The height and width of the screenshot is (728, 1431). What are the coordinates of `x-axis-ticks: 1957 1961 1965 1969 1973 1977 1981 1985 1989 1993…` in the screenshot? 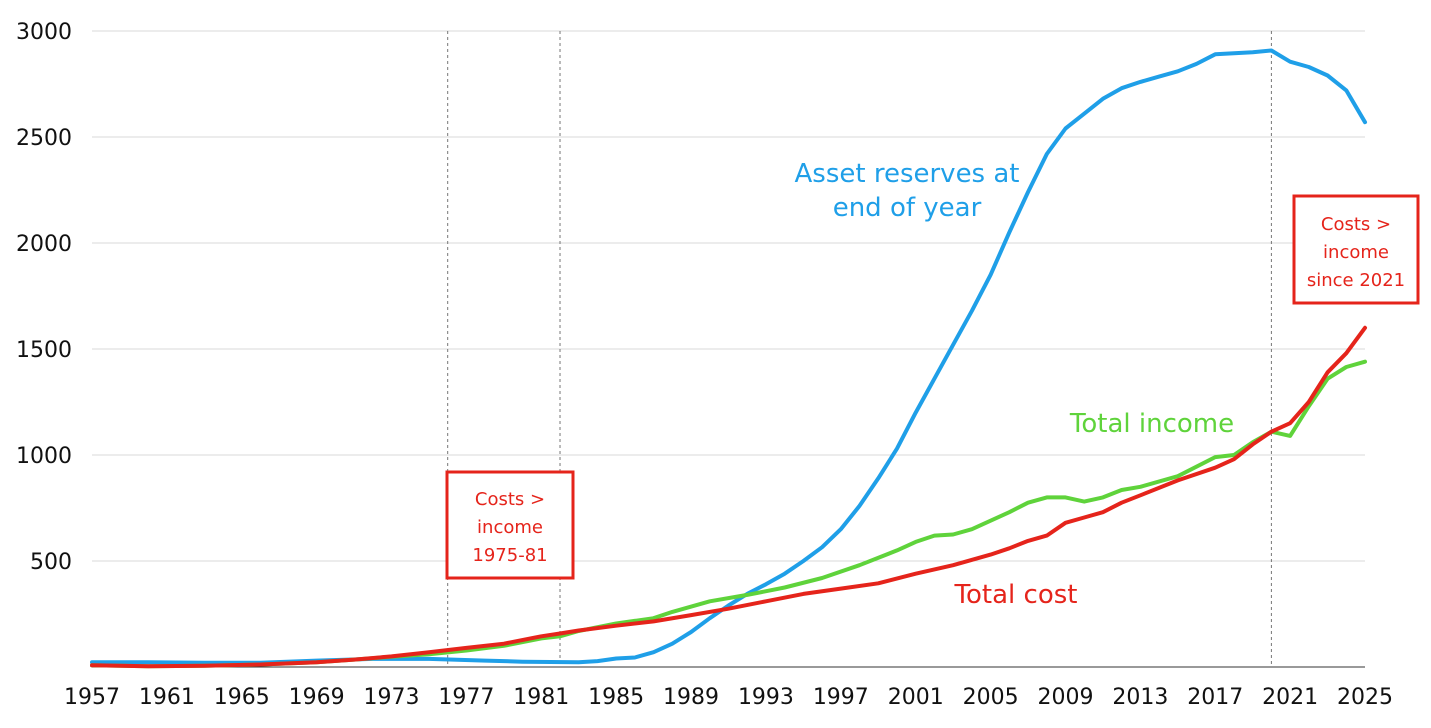 It's located at (728, 697).